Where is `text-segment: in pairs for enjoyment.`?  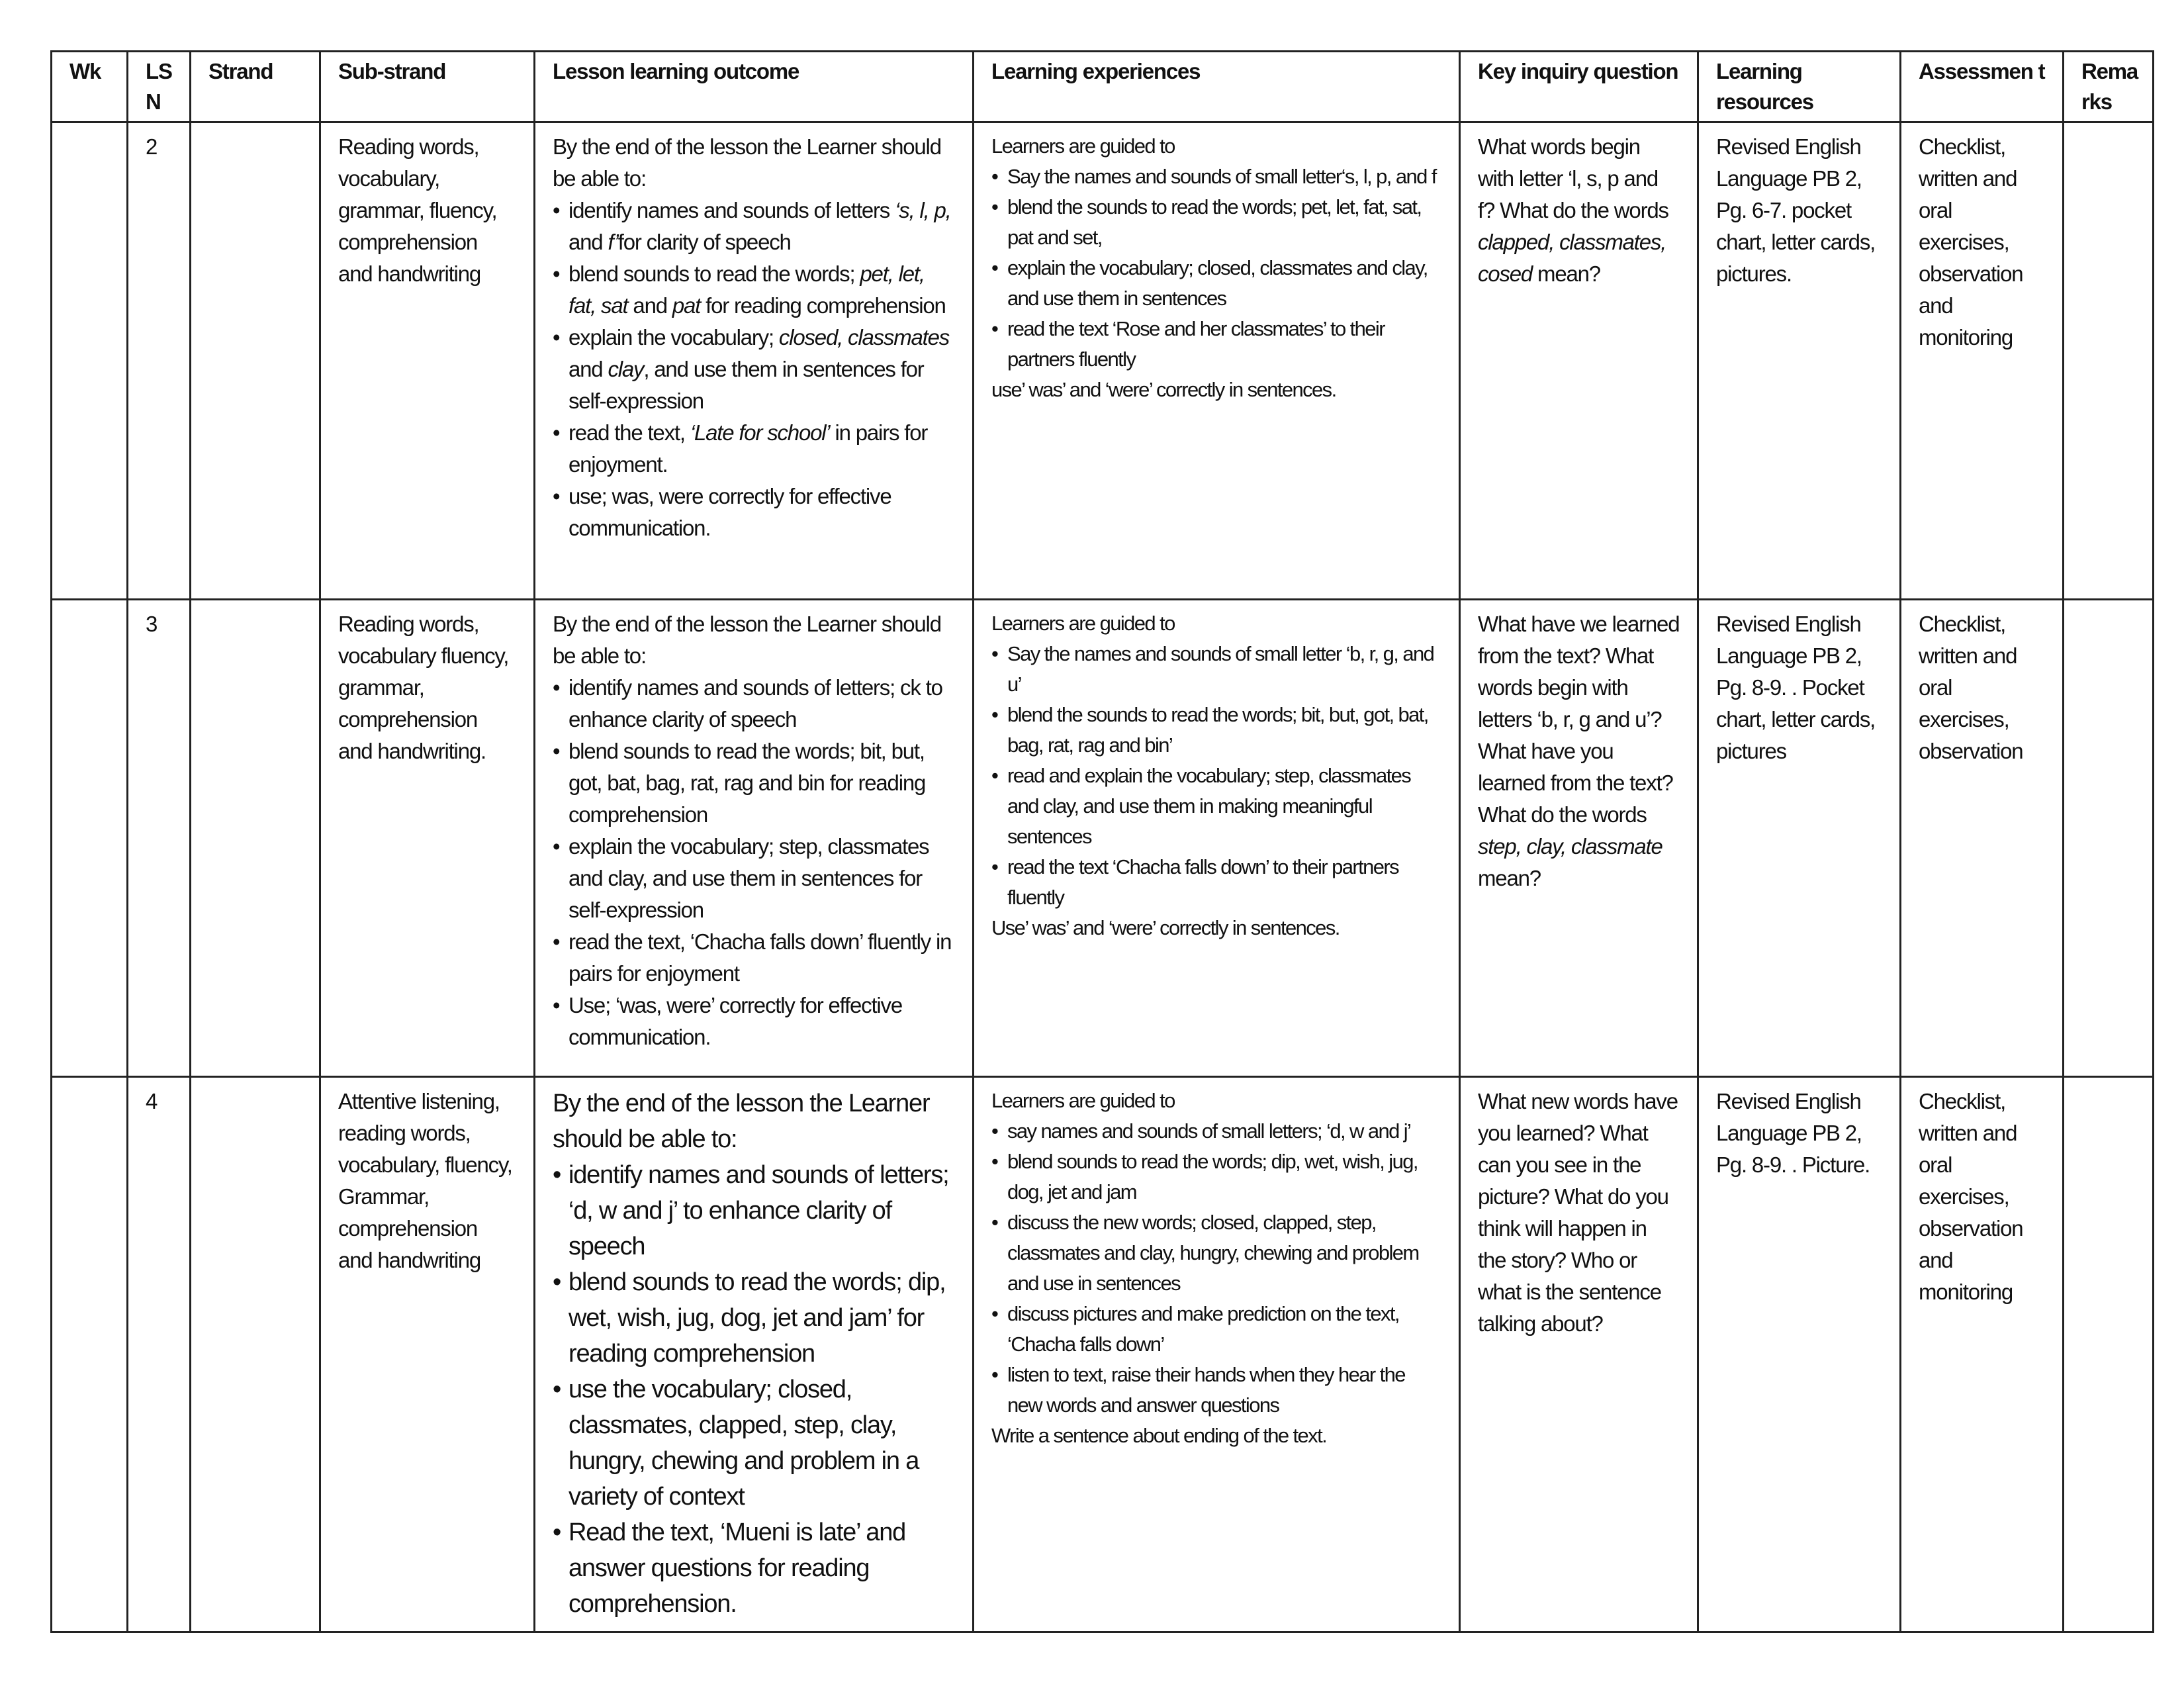
text-segment: in pairs for enjoyment. is located at coordinates (748, 448).